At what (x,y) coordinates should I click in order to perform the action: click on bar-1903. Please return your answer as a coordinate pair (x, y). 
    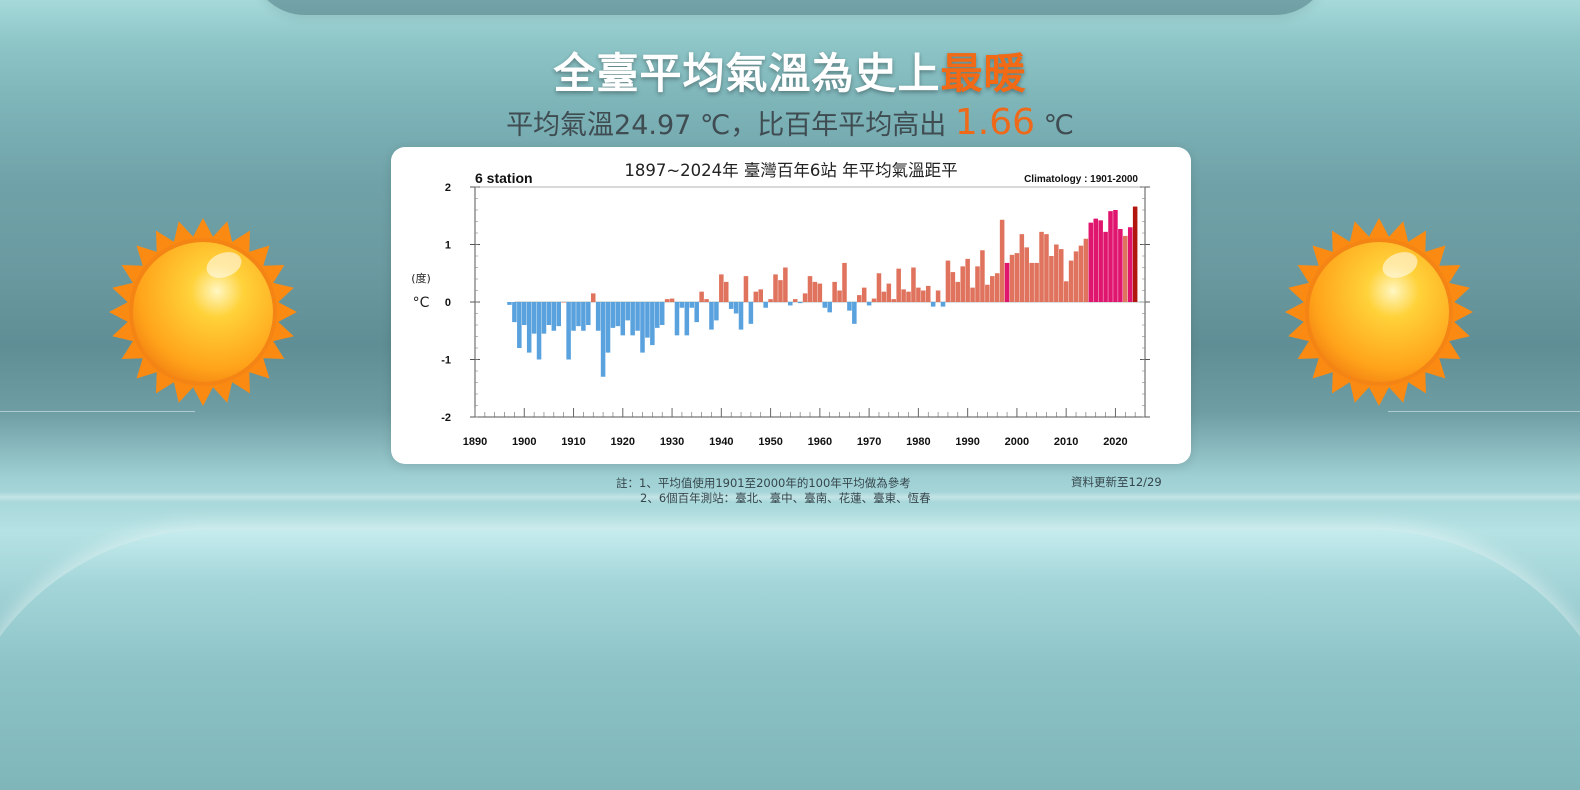
    Looking at the image, I should click on (539, 331).